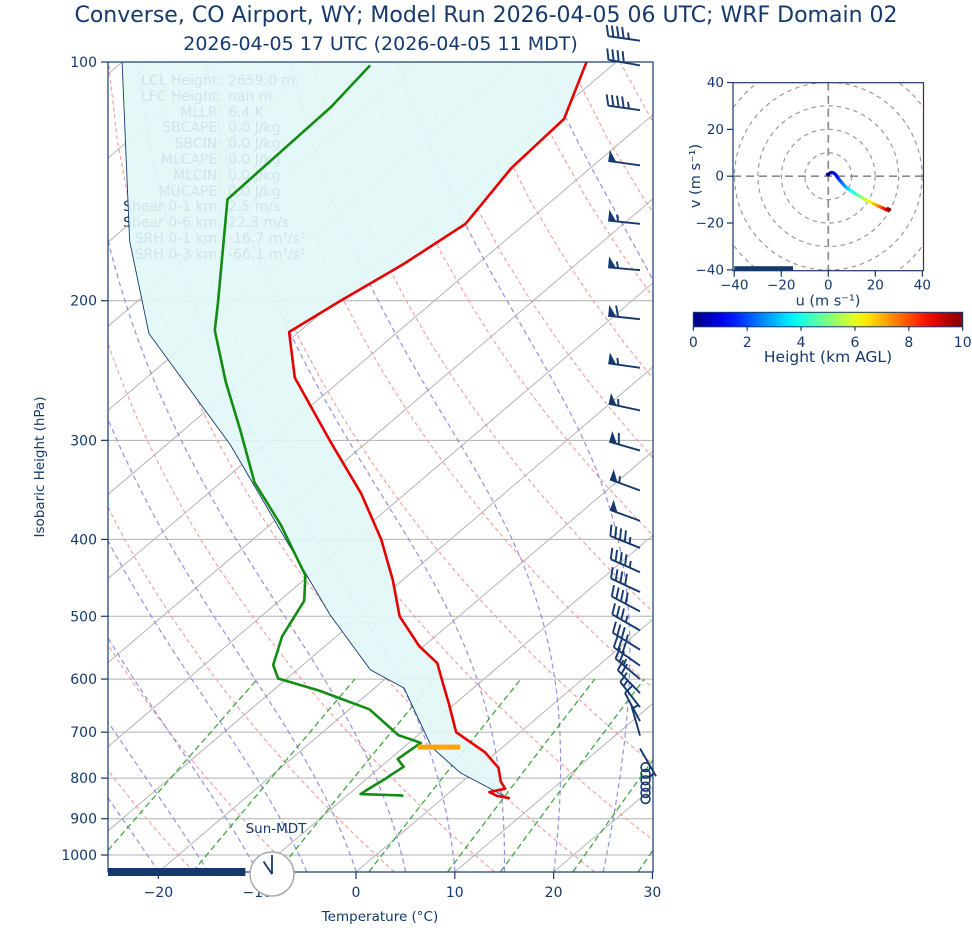 This screenshot has width=972, height=936. Describe the element at coordinates (79, 856) in the screenshot. I see `pressure-tick-label: 1000` at that location.